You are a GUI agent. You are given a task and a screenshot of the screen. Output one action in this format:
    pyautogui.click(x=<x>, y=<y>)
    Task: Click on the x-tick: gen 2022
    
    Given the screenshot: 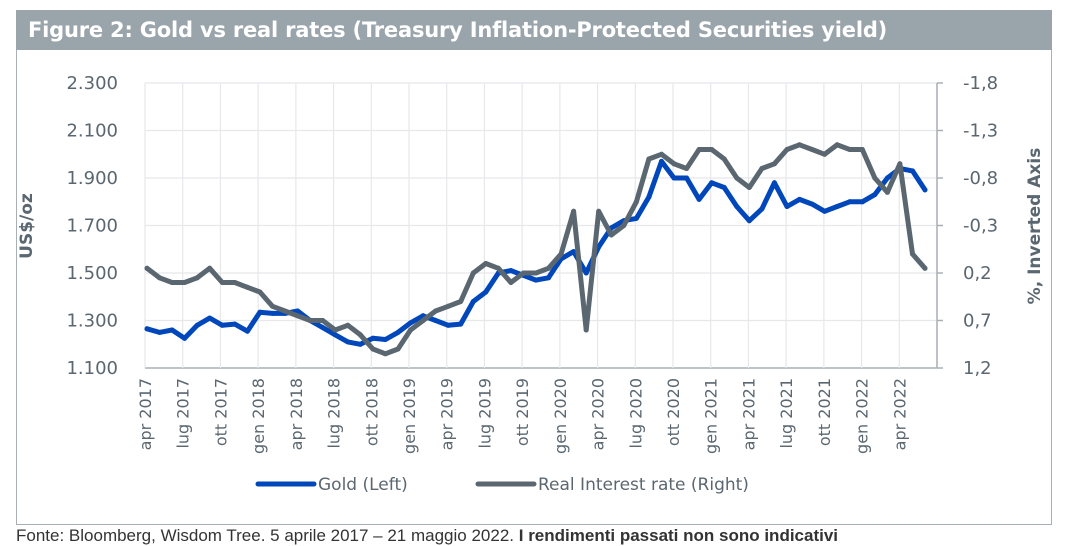 What is the action you would take?
    pyautogui.click(x=862, y=416)
    